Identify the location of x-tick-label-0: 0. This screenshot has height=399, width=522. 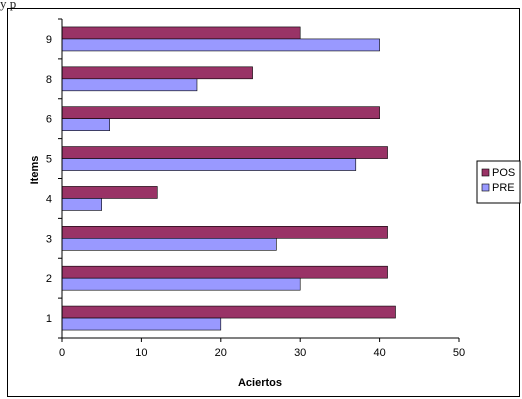
(62, 353).